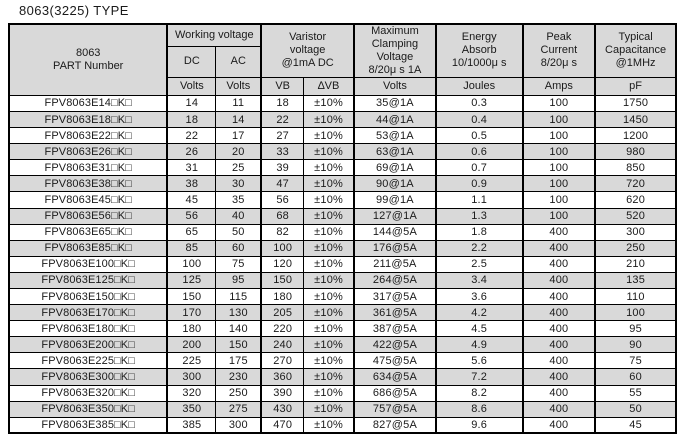 The width and height of the screenshot is (687, 439). What do you see at coordinates (238, 119) in the screenshot?
I see `ac-volts-cell: 14` at bounding box center [238, 119].